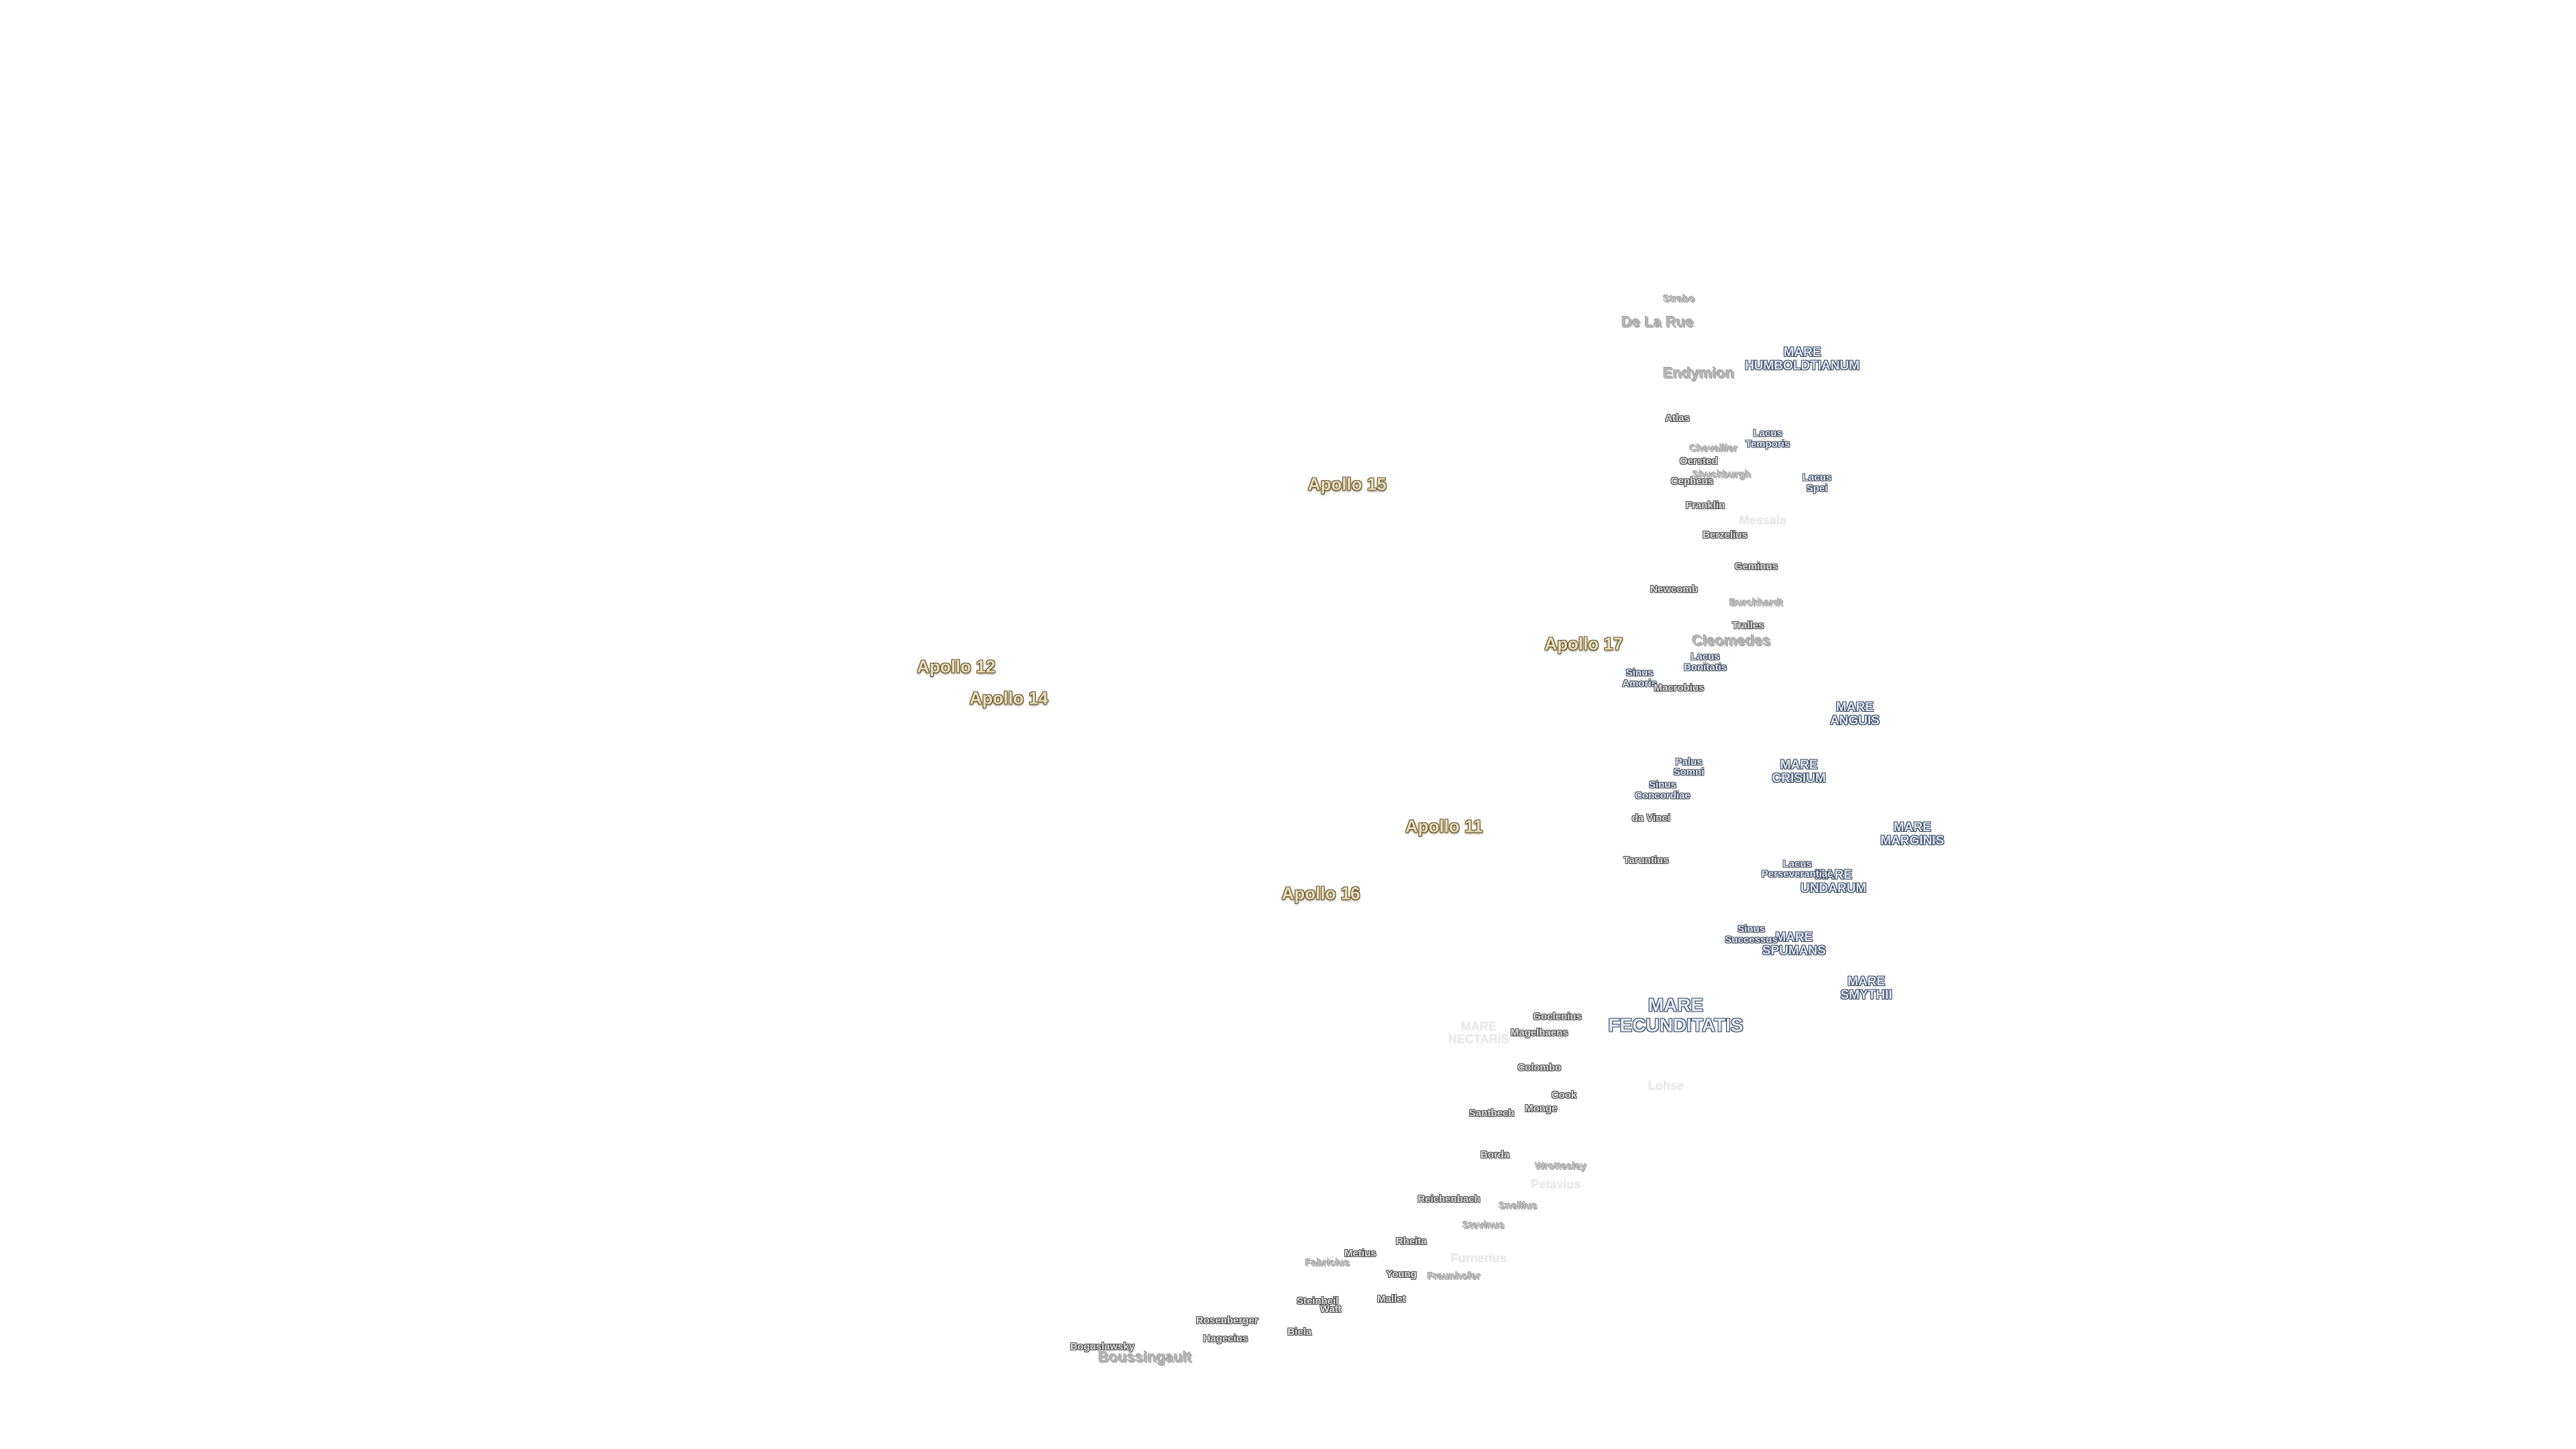 The height and width of the screenshot is (1449, 2576). What do you see at coordinates (1713, 448) in the screenshot?
I see `feature-label: Chevallier` at bounding box center [1713, 448].